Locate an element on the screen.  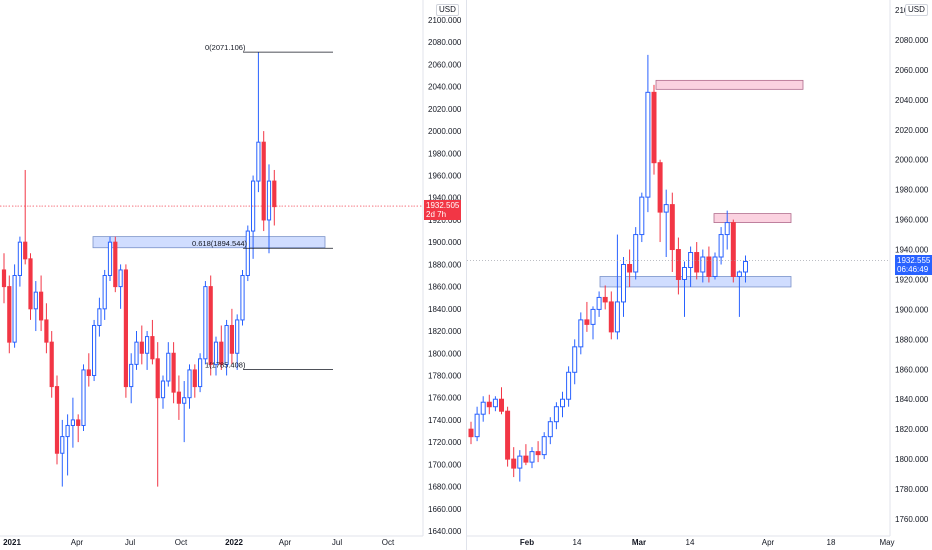
left-last-price-tag: 1932.505 2d 7h is located at coordinates (443, 210).